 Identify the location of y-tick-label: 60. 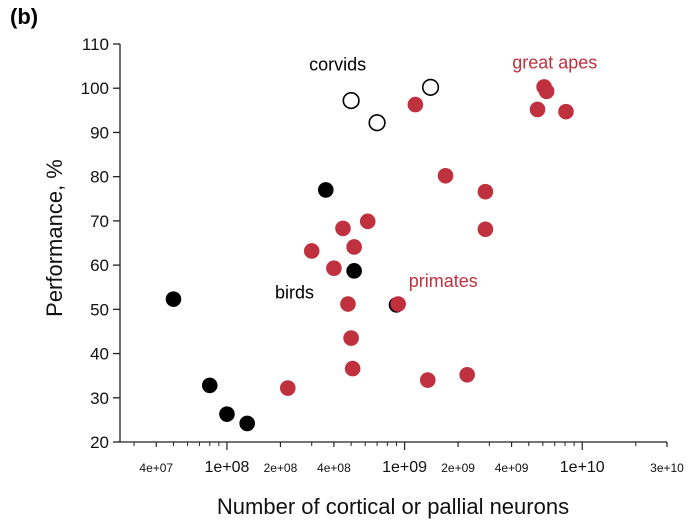
(99, 265).